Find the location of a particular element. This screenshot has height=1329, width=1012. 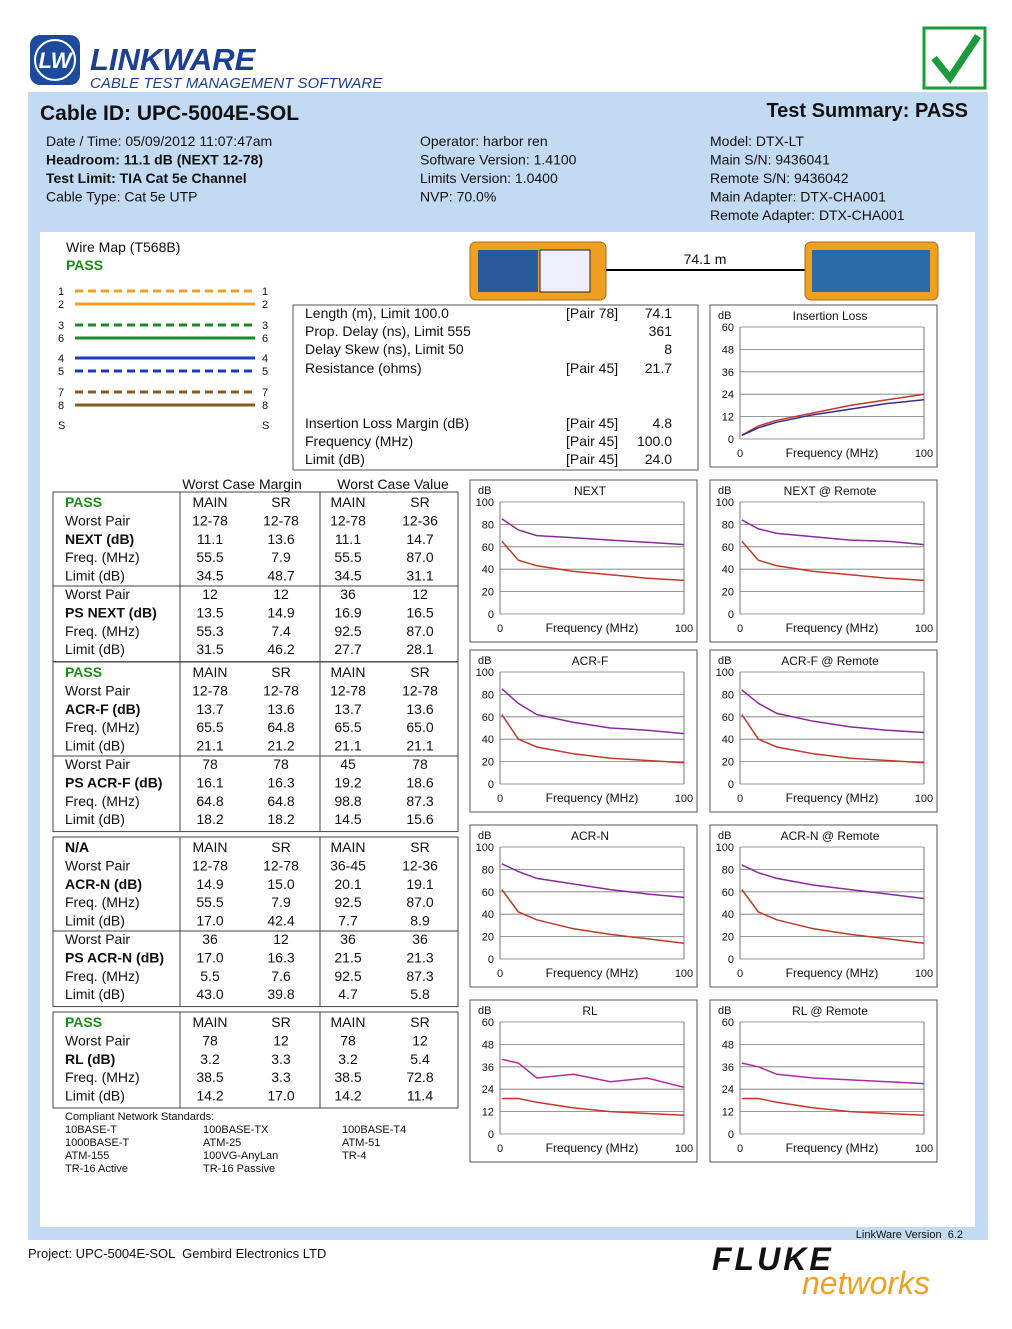

logo-ring is located at coordinates (55, 60).